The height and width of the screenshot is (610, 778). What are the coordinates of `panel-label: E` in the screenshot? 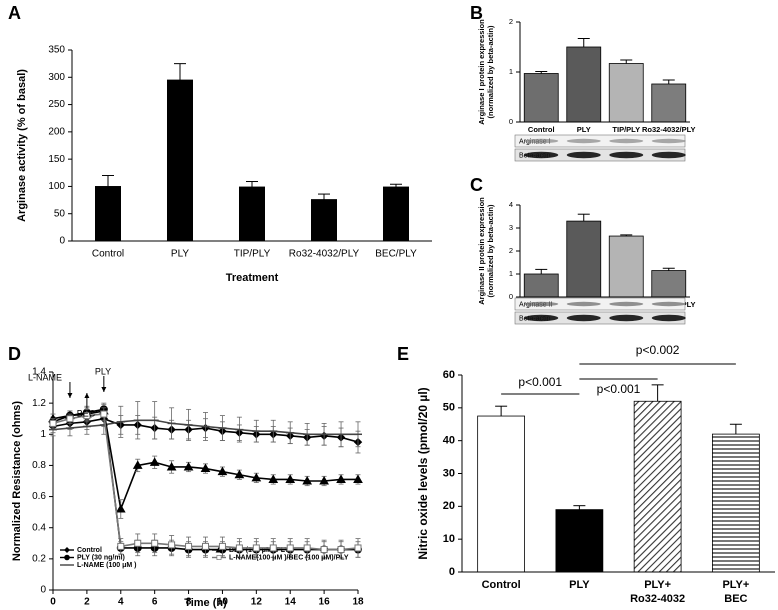 It's located at (403, 354).